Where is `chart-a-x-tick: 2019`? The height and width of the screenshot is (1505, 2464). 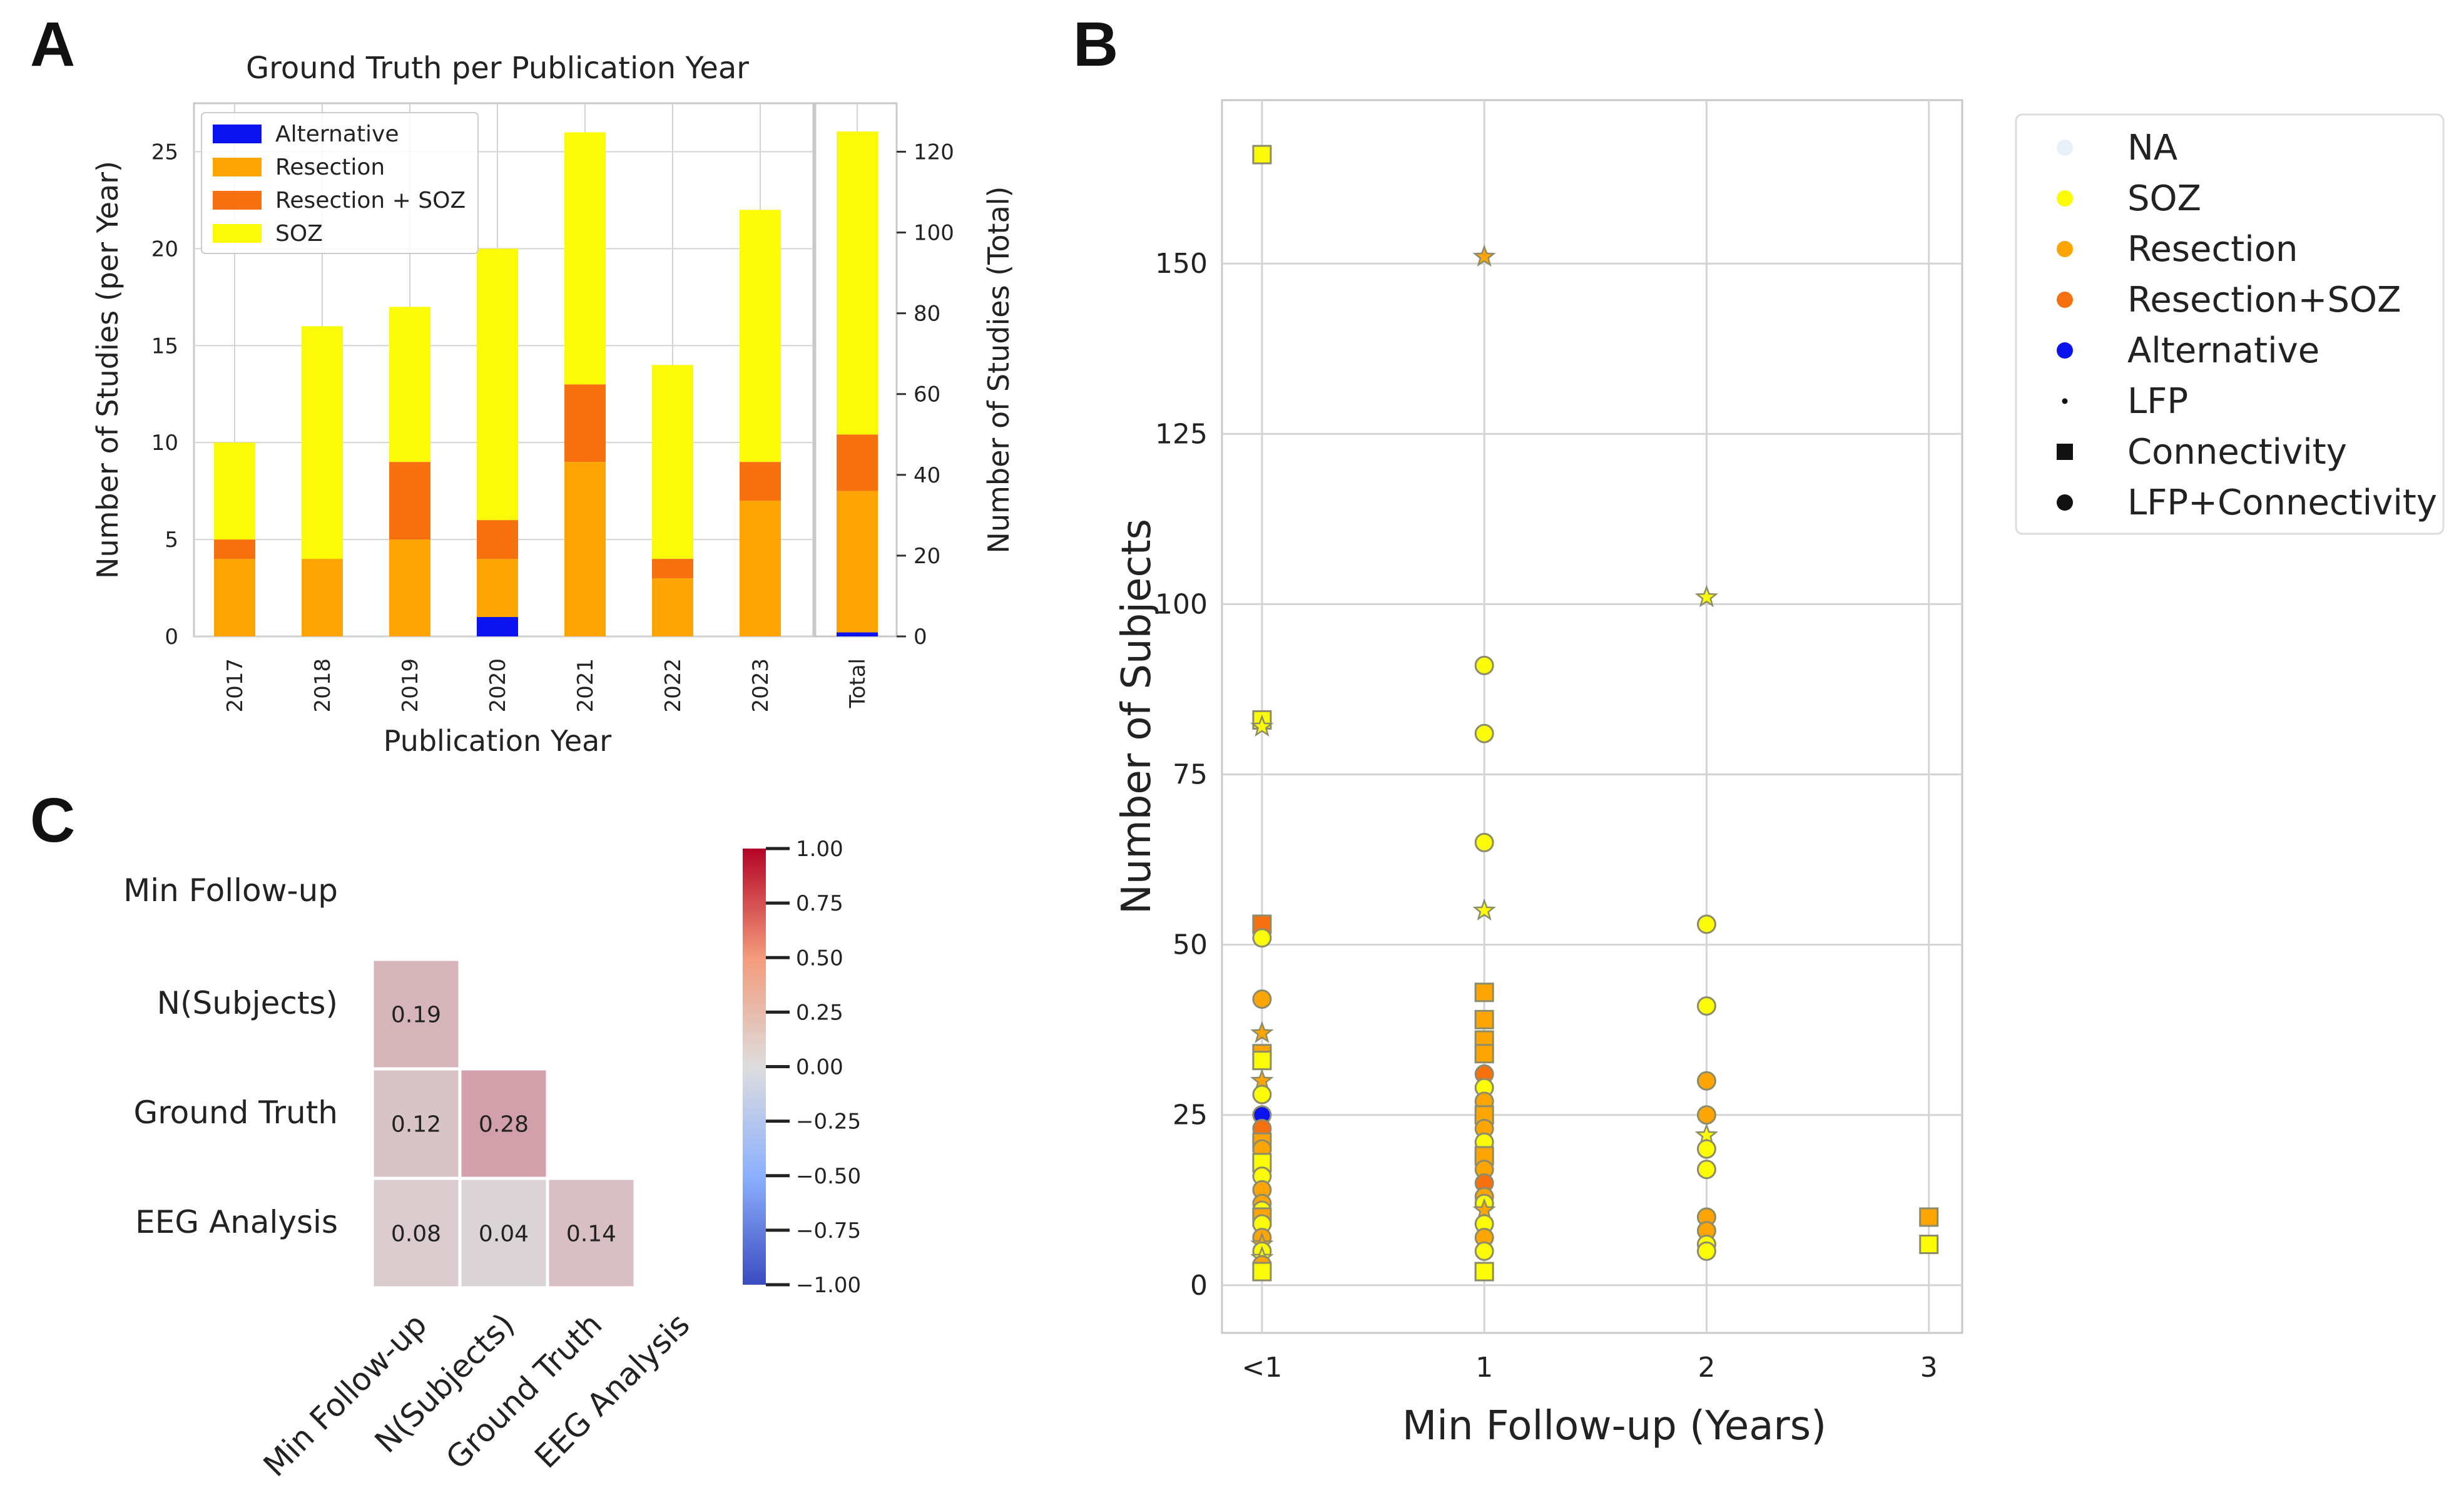
chart-a-x-tick: 2019 is located at coordinates (411, 685).